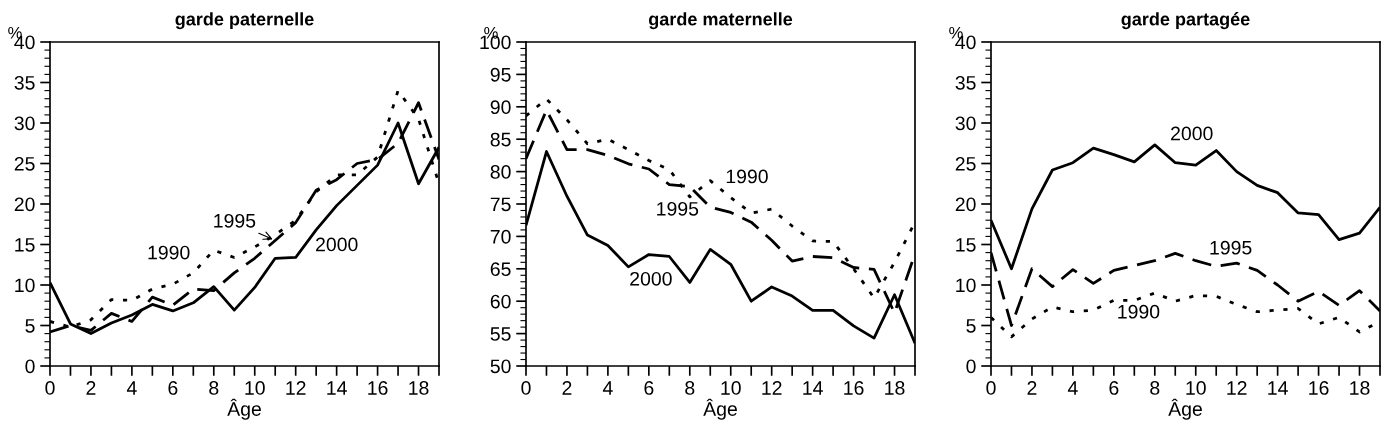 The height and width of the screenshot is (425, 1386). What do you see at coordinates (500, 334) in the screenshot?
I see `y-tick-label: 55` at bounding box center [500, 334].